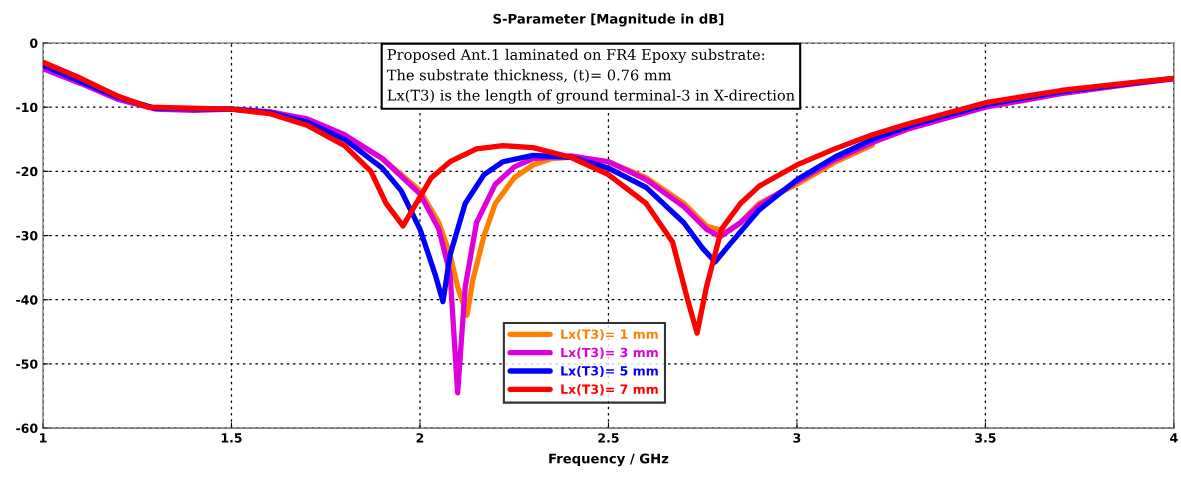  What do you see at coordinates (609, 390) in the screenshot?
I see `legend-label: Lx(T3)= 7 mm` at bounding box center [609, 390].